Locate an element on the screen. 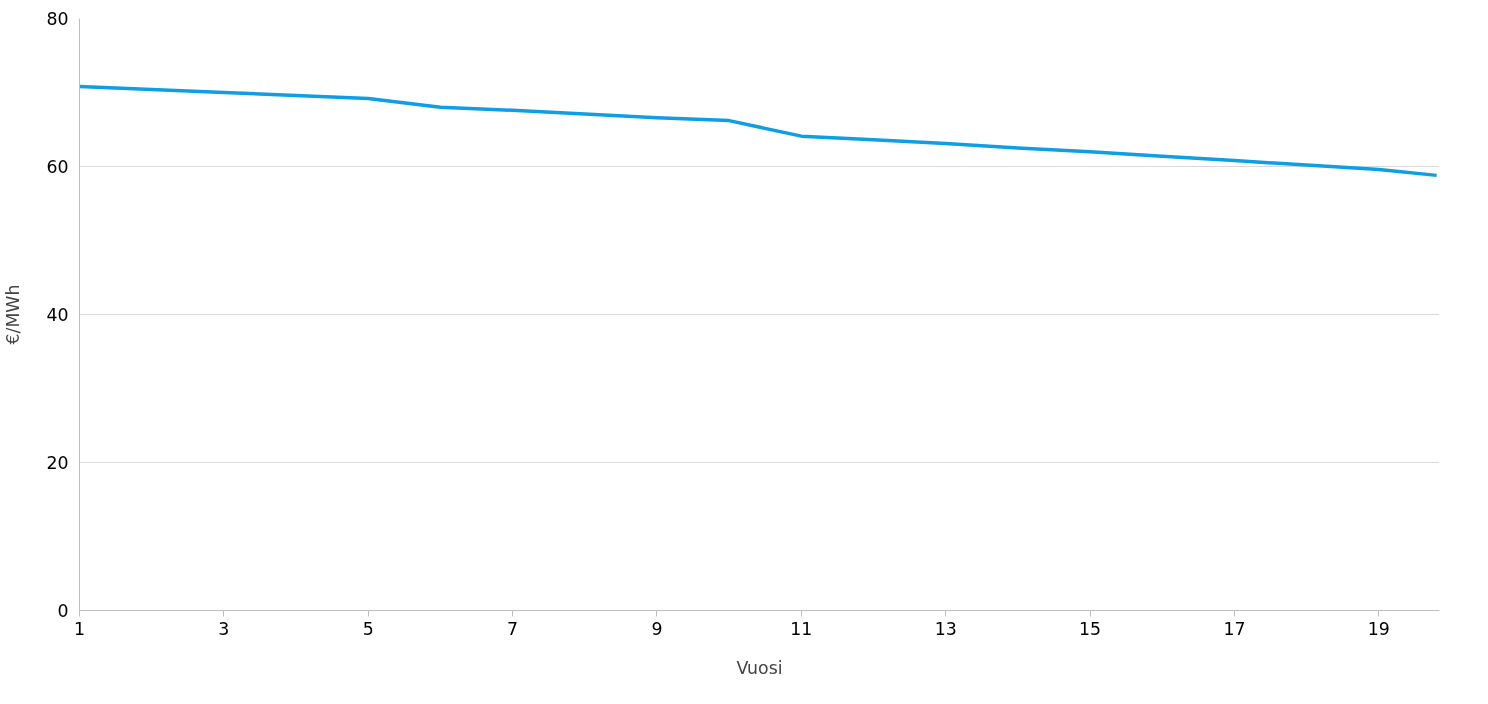 This screenshot has width=1488, height=704. x-tick-label: 3 is located at coordinates (224, 628).